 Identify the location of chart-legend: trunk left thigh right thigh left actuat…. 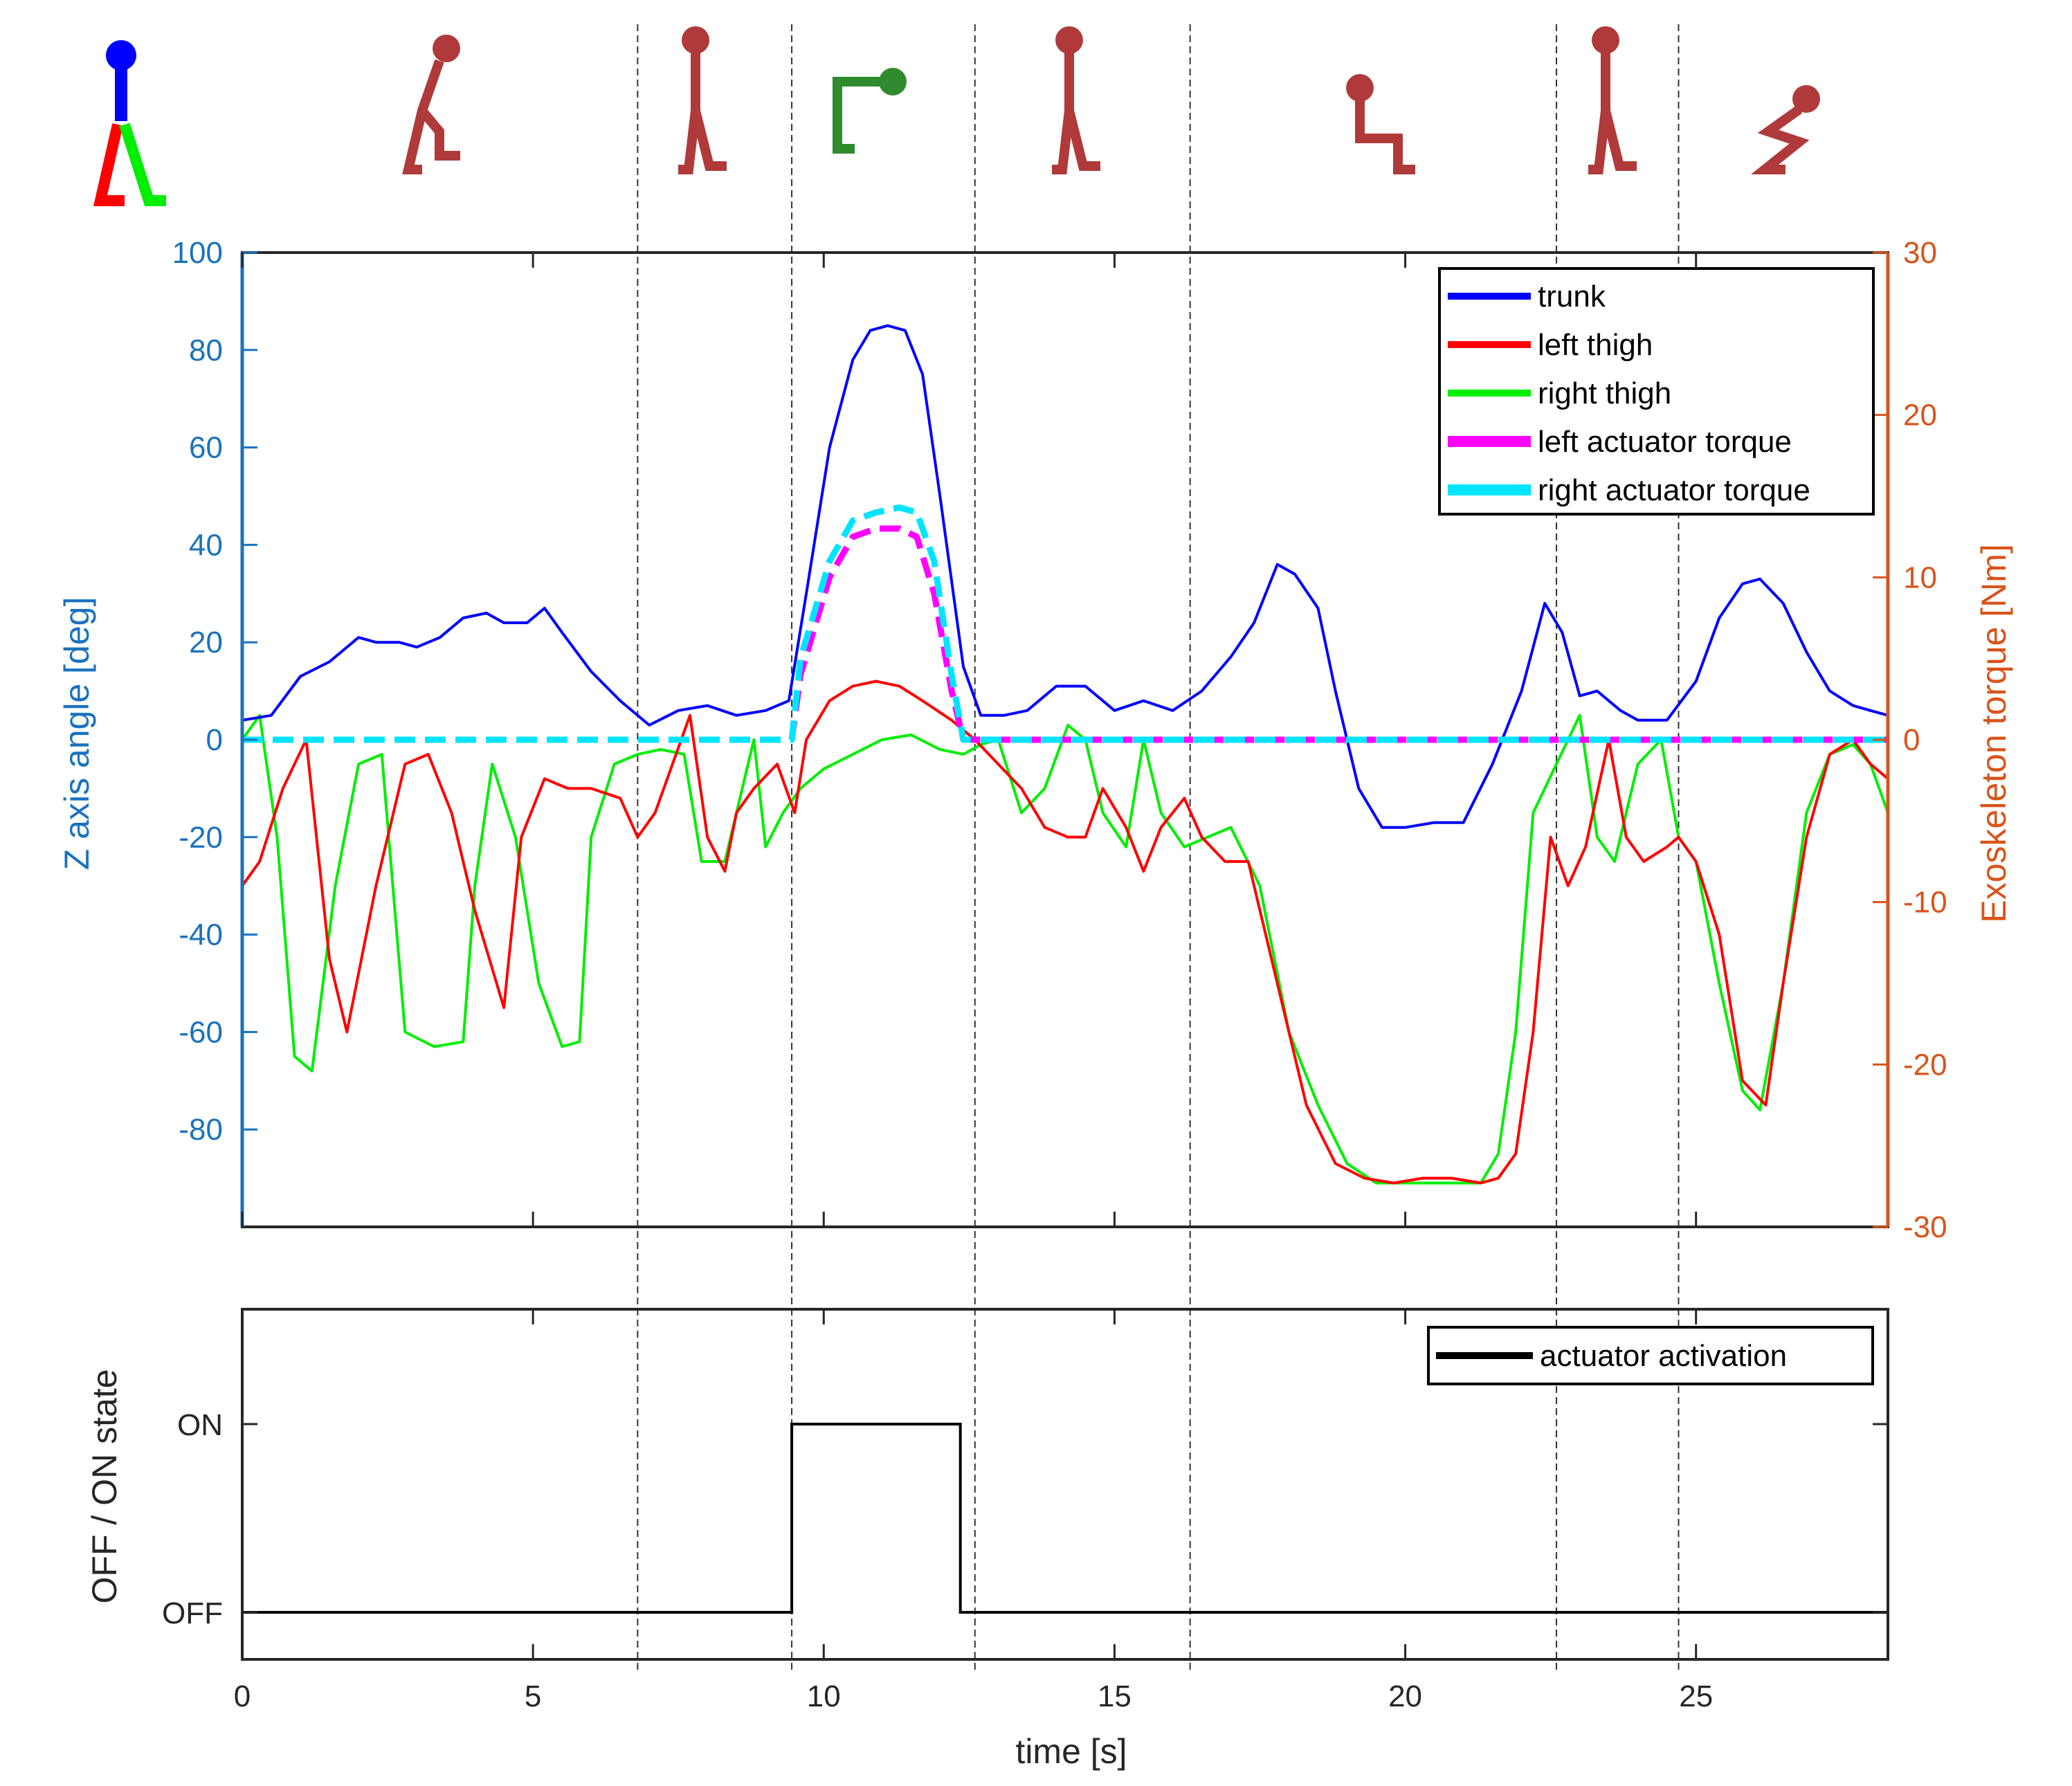
(1656, 392).